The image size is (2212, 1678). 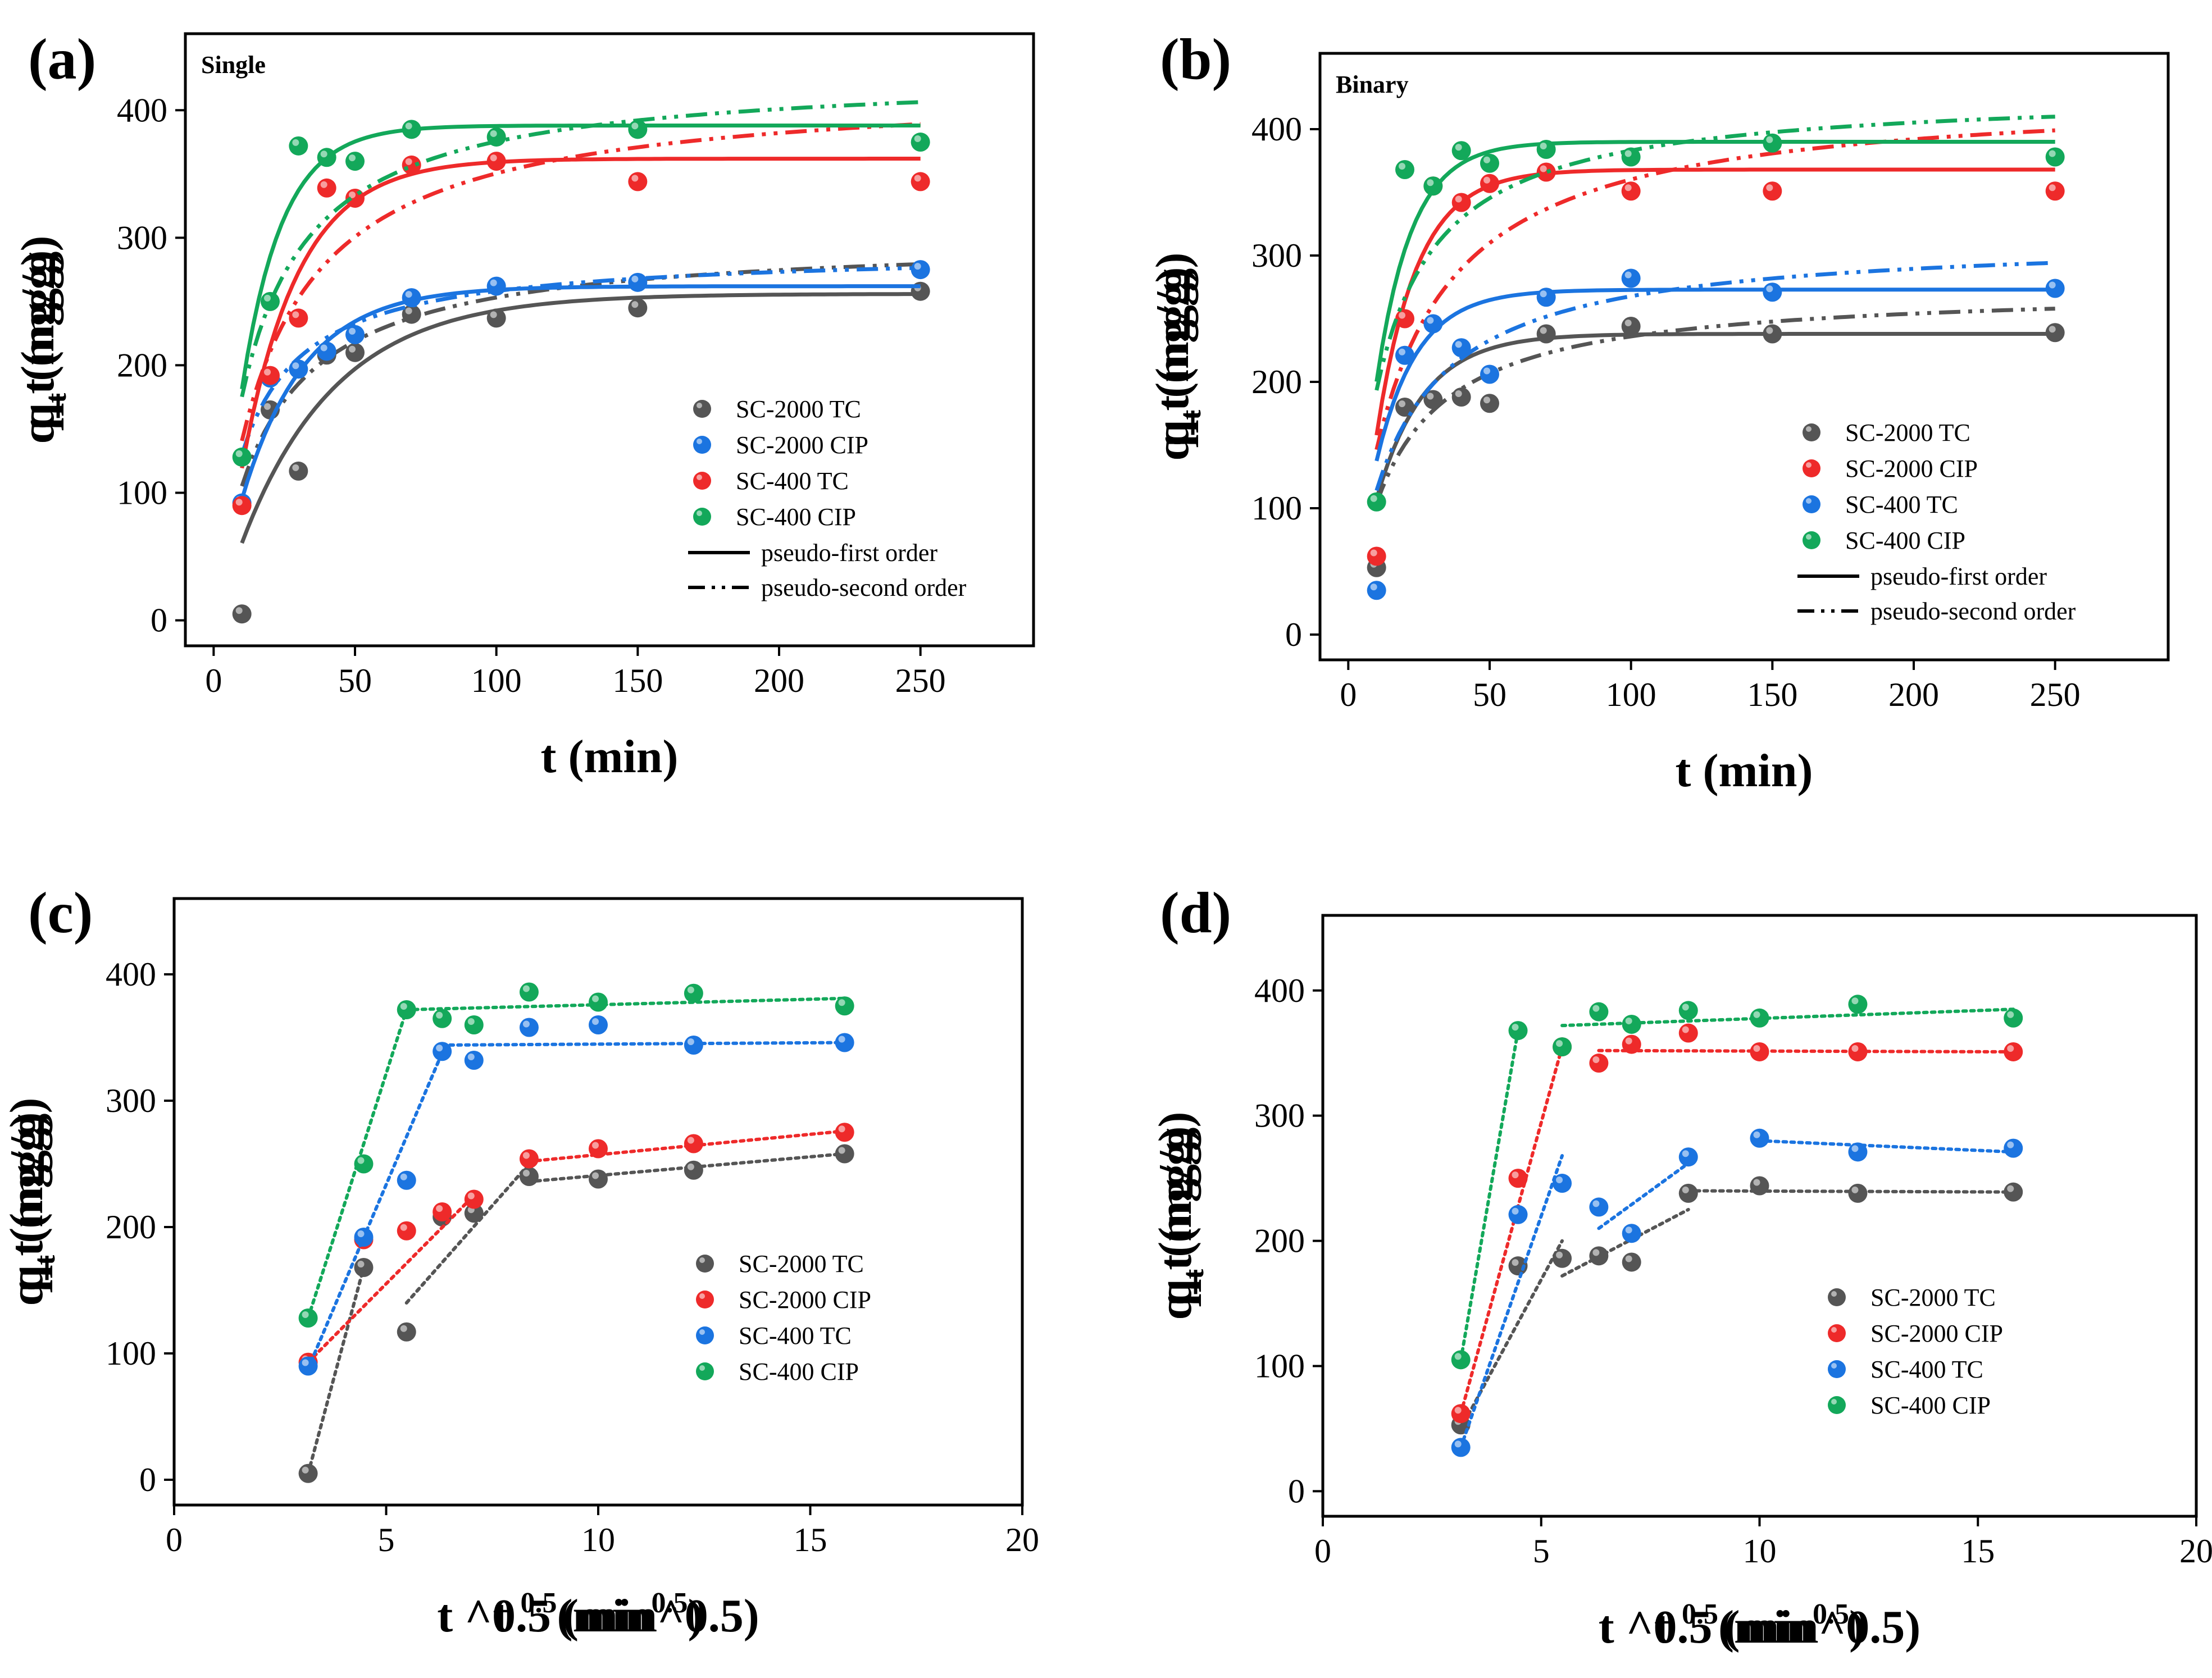 What do you see at coordinates (386, 1539) in the screenshot?
I see `x-tick-label: 5` at bounding box center [386, 1539].